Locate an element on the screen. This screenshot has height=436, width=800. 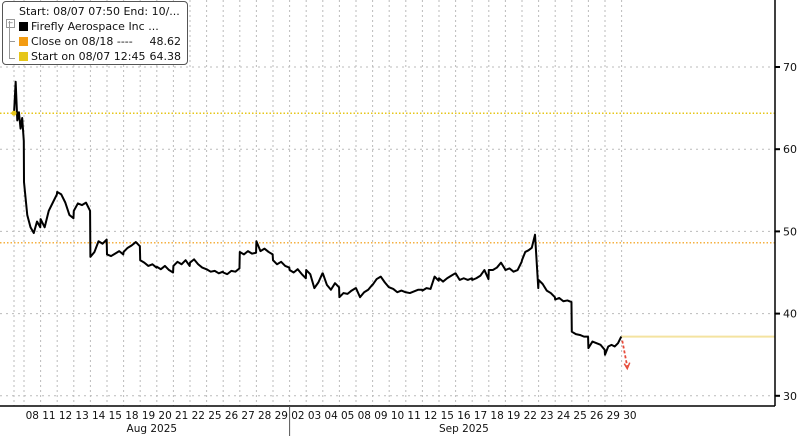
y-tick-label: 40 is located at coordinates (790, 314).